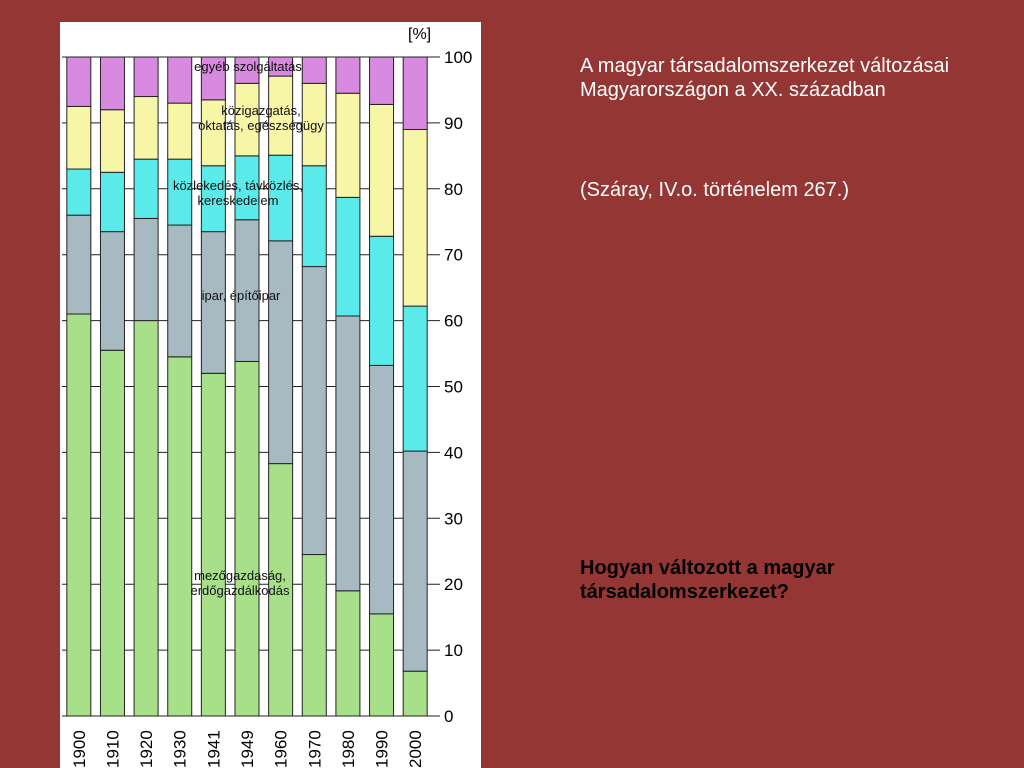 Image resolution: width=1024 pixels, height=768 pixels. I want to click on y-tick-label: 80, so click(453, 189).